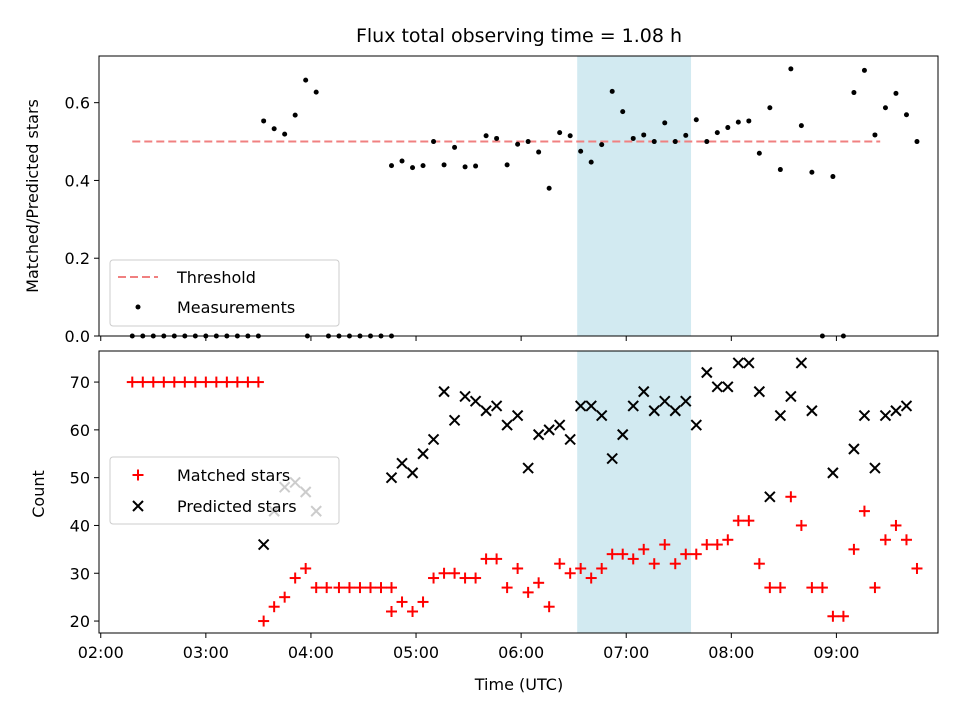  What do you see at coordinates (80, 525) in the screenshot?
I see `bottom-y-tick-label: 40` at bounding box center [80, 525].